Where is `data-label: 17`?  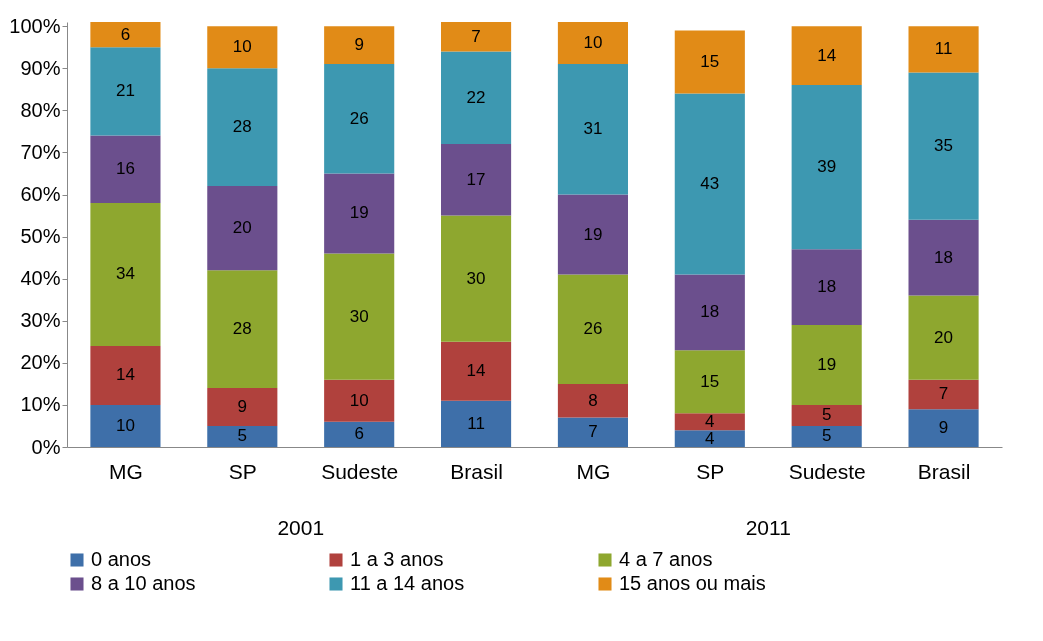 data-label: 17 is located at coordinates (476, 179).